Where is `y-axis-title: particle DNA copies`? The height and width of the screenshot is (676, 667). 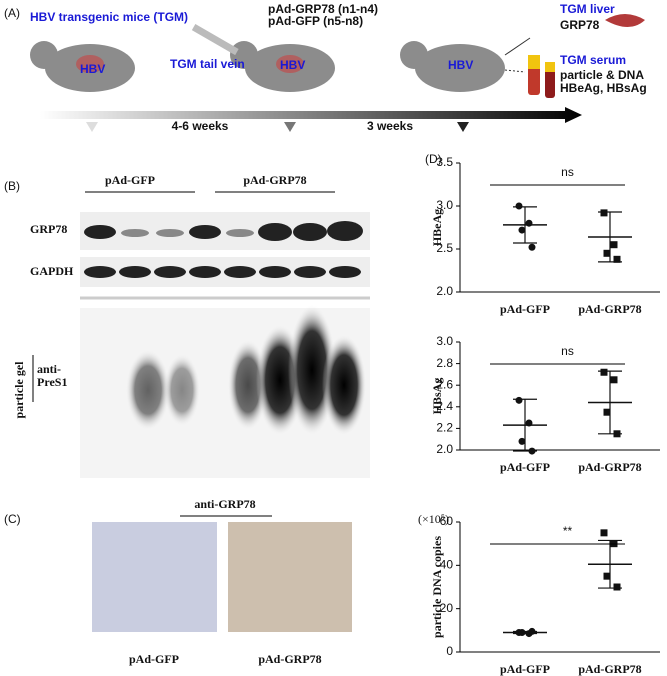 y-axis-title: particle DNA copies is located at coordinates (437, 587).